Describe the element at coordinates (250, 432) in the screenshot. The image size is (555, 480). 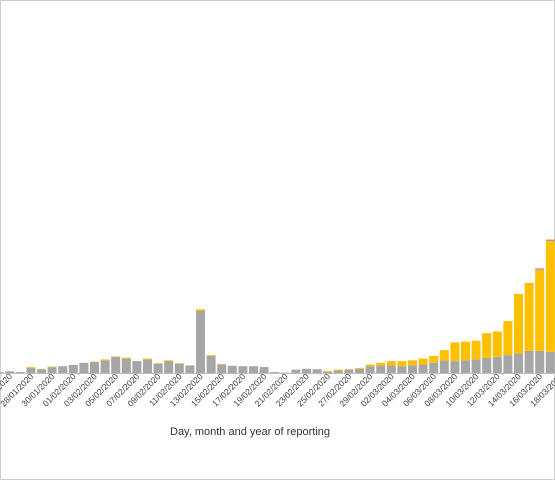
I see `x-axis-title: Day, month and year of reporting` at that location.